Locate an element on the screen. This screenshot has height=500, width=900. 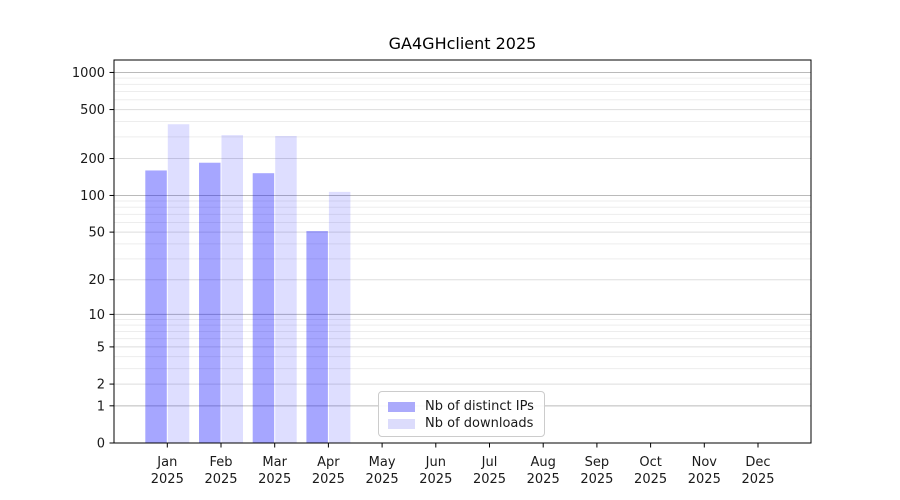
legend-item-distinct-ips: Nb of distinct IPs is located at coordinates (466, 406).